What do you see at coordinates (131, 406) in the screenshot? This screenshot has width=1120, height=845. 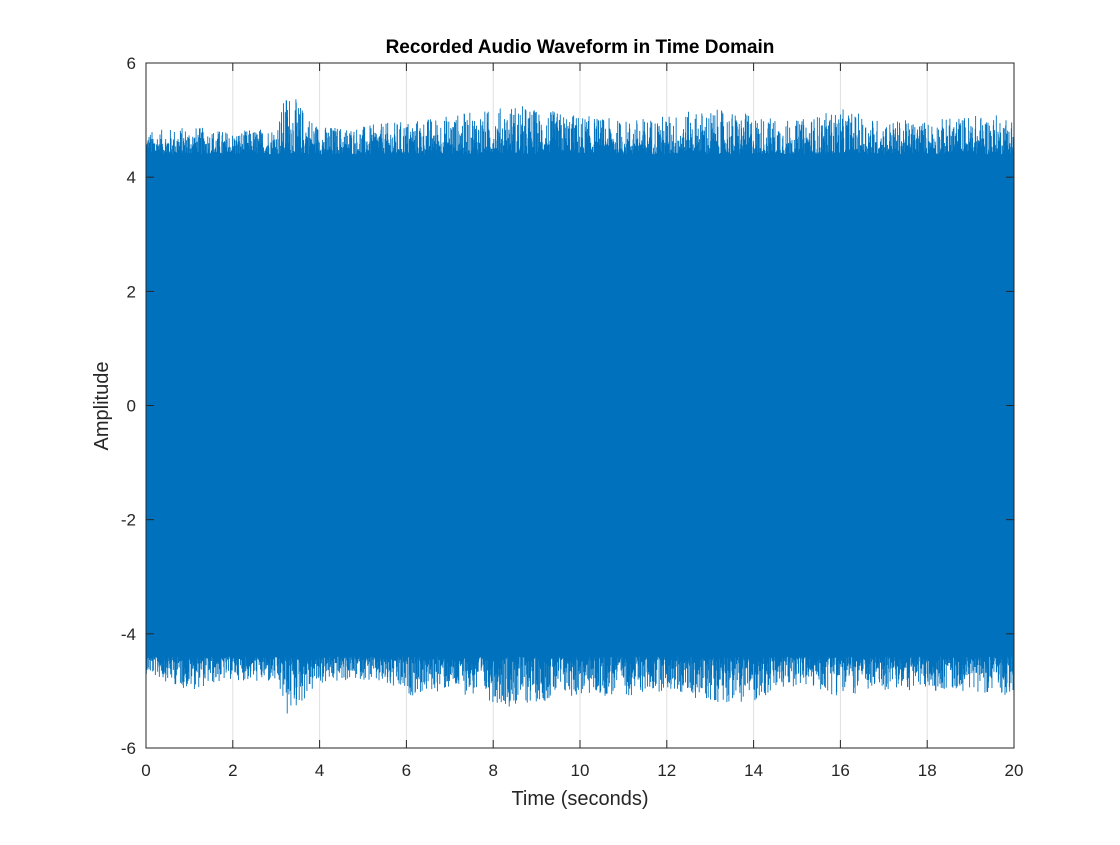 I see `y-tick-label: 0` at bounding box center [131, 406].